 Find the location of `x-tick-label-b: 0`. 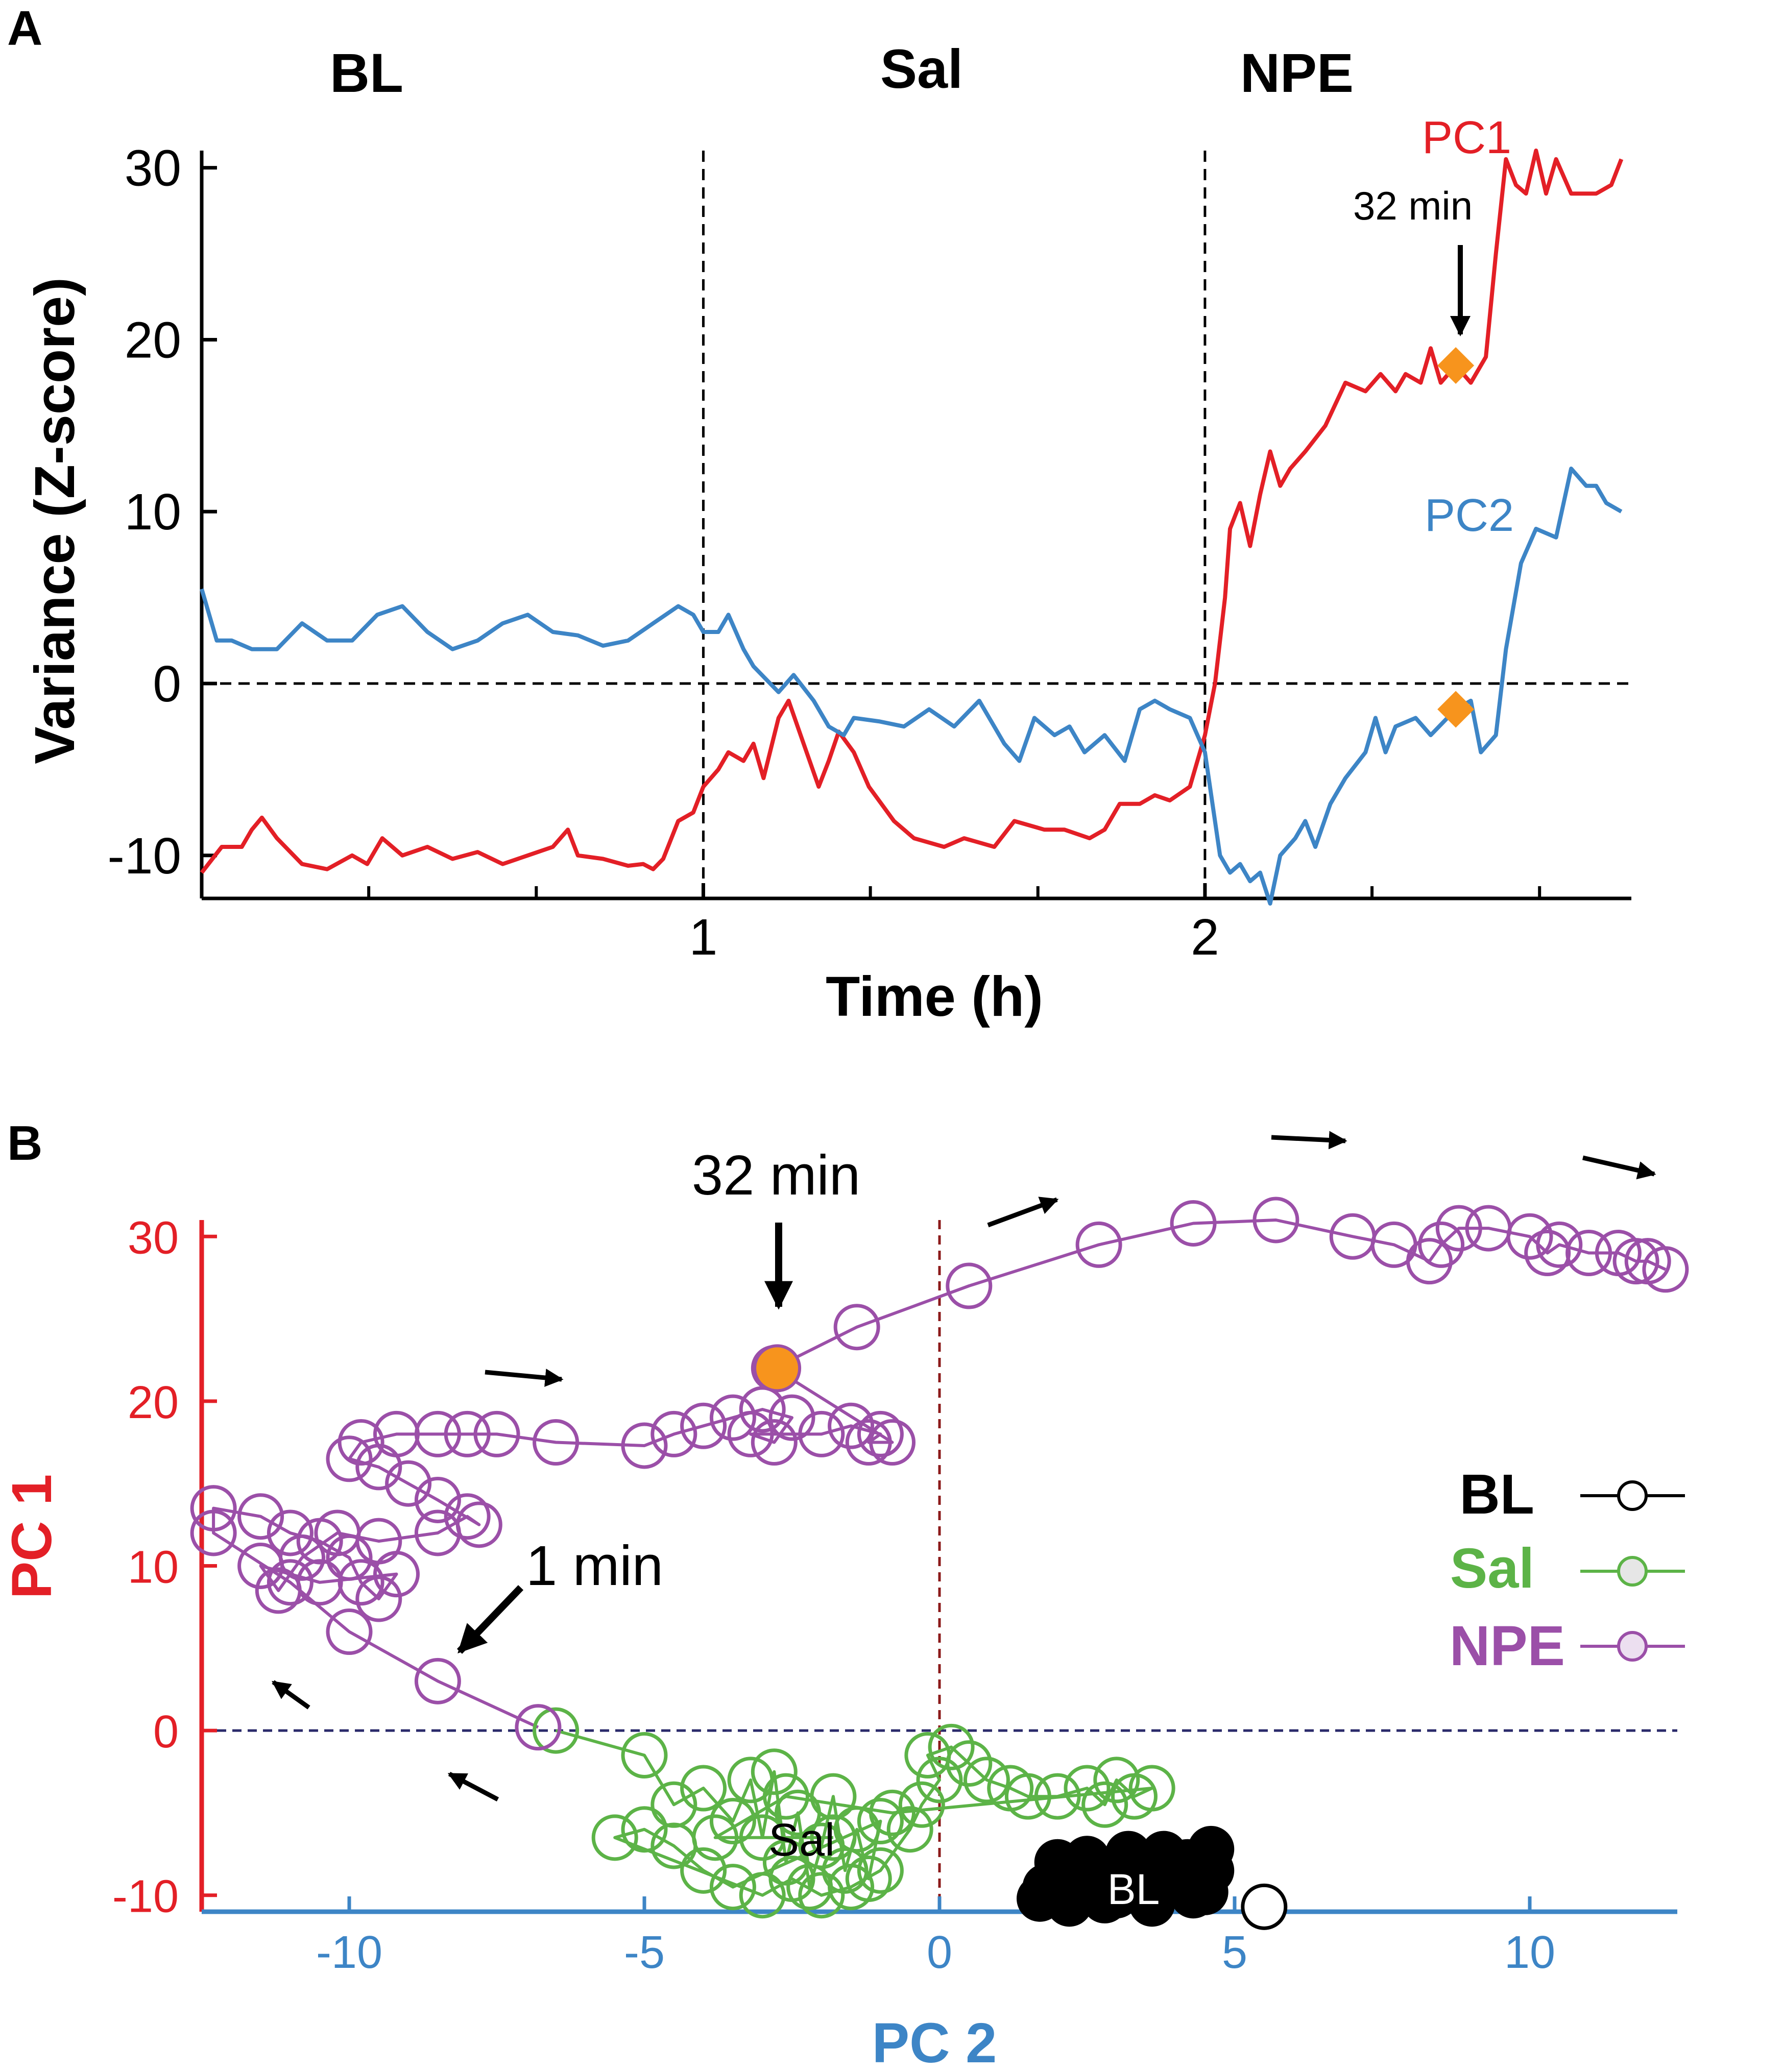

x-tick-label-b: 0 is located at coordinates (939, 1952).